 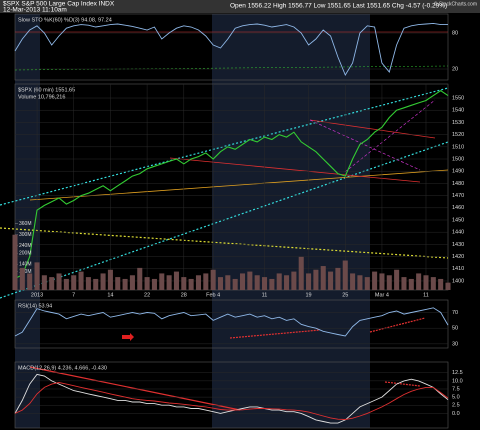 What do you see at coordinates (458, 245) in the screenshot?
I see `y-tick-label: 1430` at bounding box center [458, 245].